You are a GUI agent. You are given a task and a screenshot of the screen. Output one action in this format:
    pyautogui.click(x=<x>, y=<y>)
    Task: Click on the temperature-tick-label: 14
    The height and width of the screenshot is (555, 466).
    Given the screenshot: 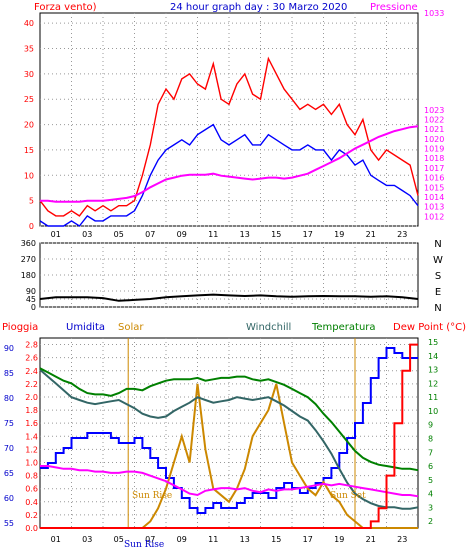 What is the action you would take?
    pyautogui.click(x=433, y=356)
    